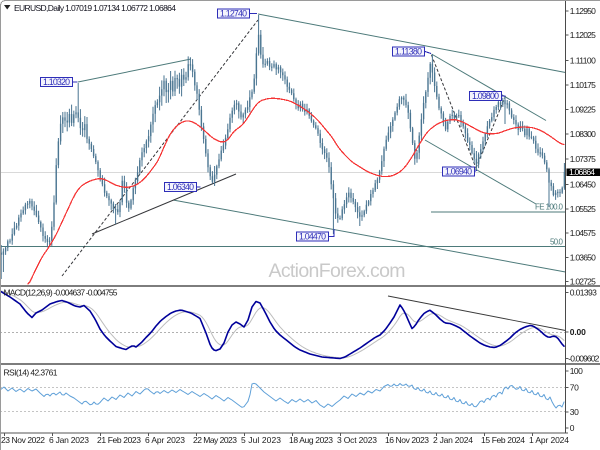  What do you see at coordinates (69, 440) in the screenshot?
I see `svg-text: 6 Jan 2023` at bounding box center [69, 440].